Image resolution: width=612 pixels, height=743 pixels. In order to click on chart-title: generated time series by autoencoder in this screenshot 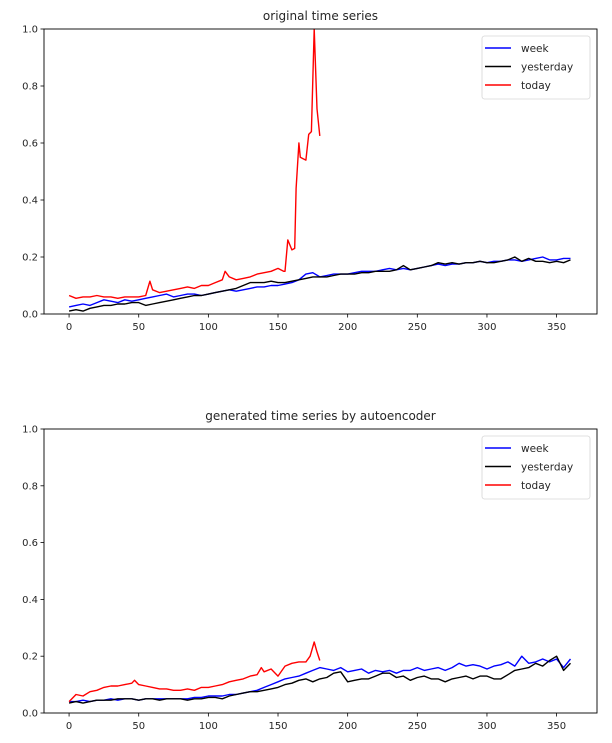, I will do `click(320, 416)`.